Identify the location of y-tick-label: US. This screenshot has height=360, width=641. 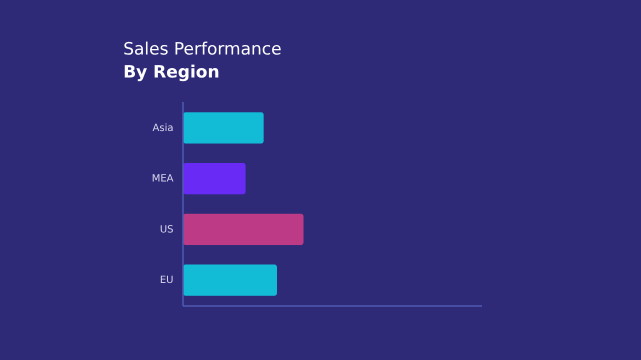
(167, 230).